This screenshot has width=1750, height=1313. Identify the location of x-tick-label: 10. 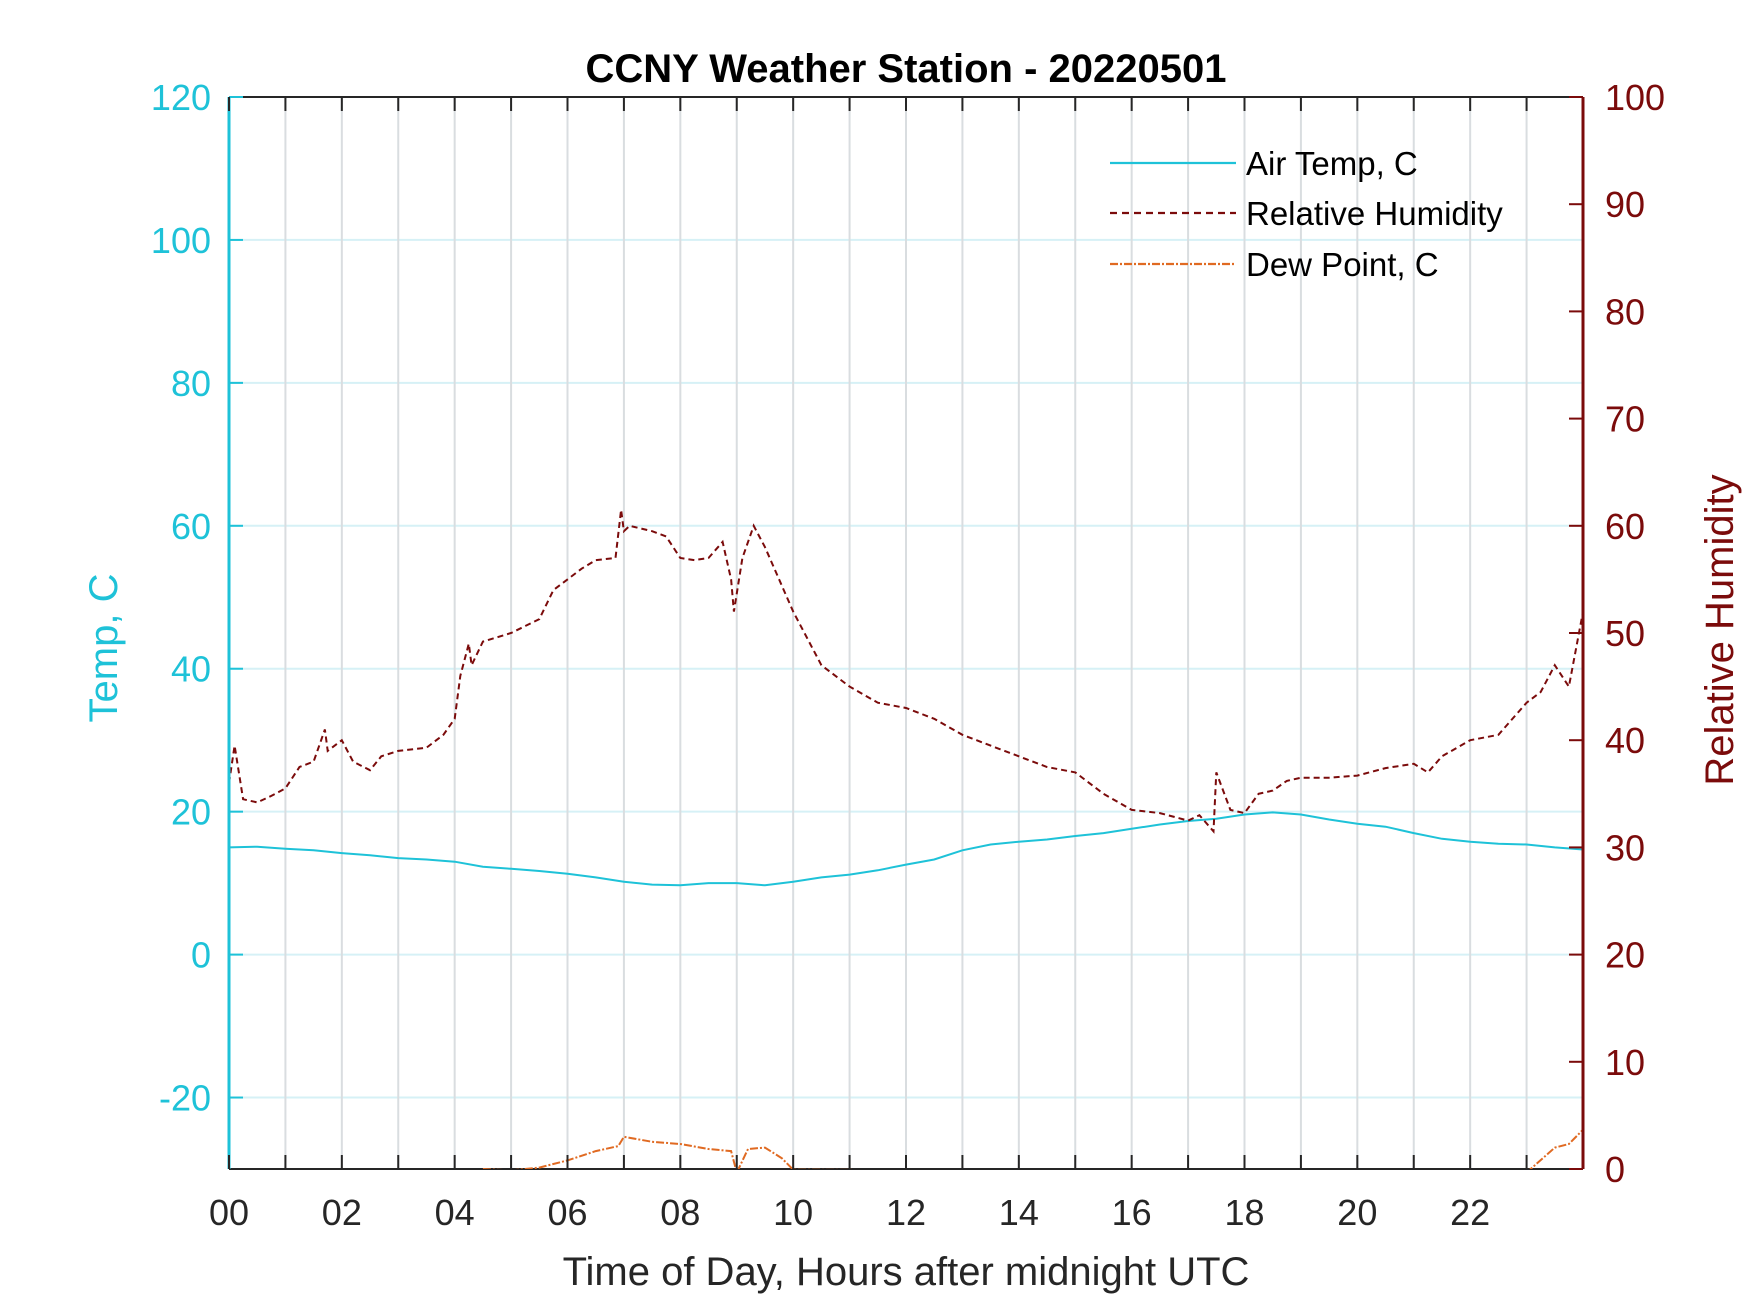
(793, 1212).